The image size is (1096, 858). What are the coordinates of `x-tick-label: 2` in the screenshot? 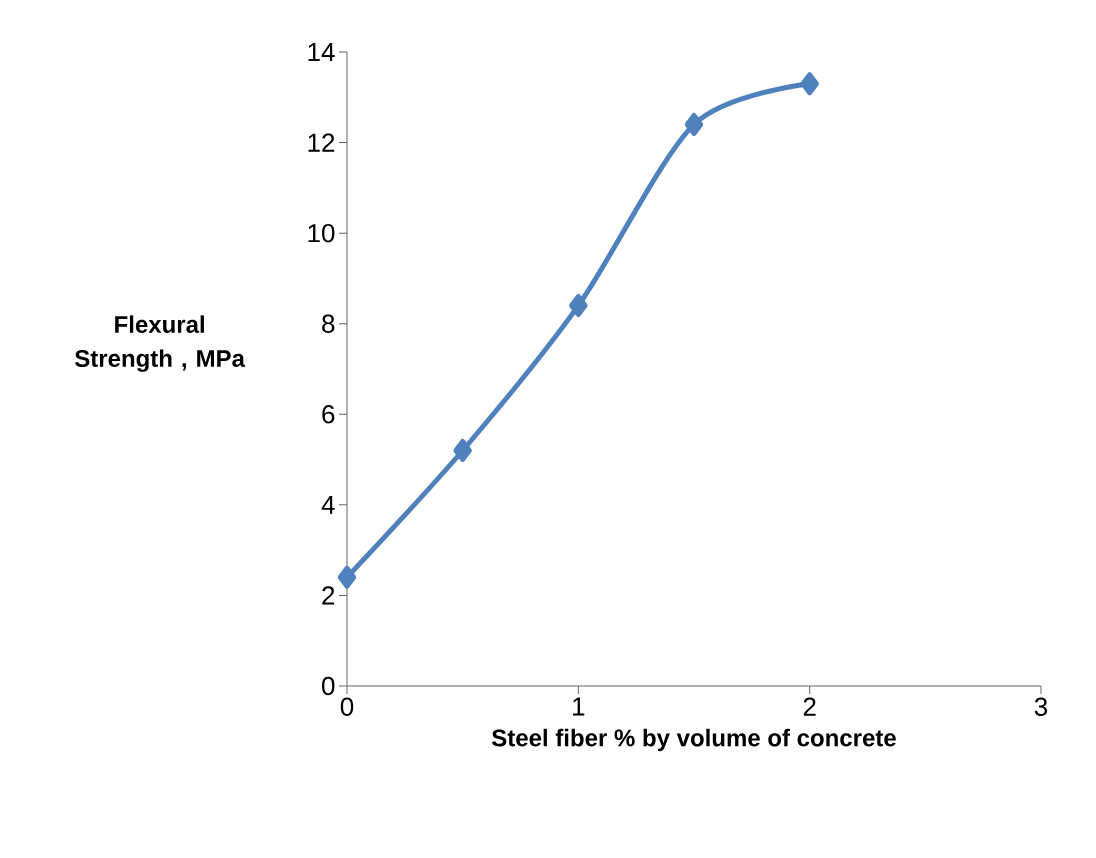 It's located at (809, 706).